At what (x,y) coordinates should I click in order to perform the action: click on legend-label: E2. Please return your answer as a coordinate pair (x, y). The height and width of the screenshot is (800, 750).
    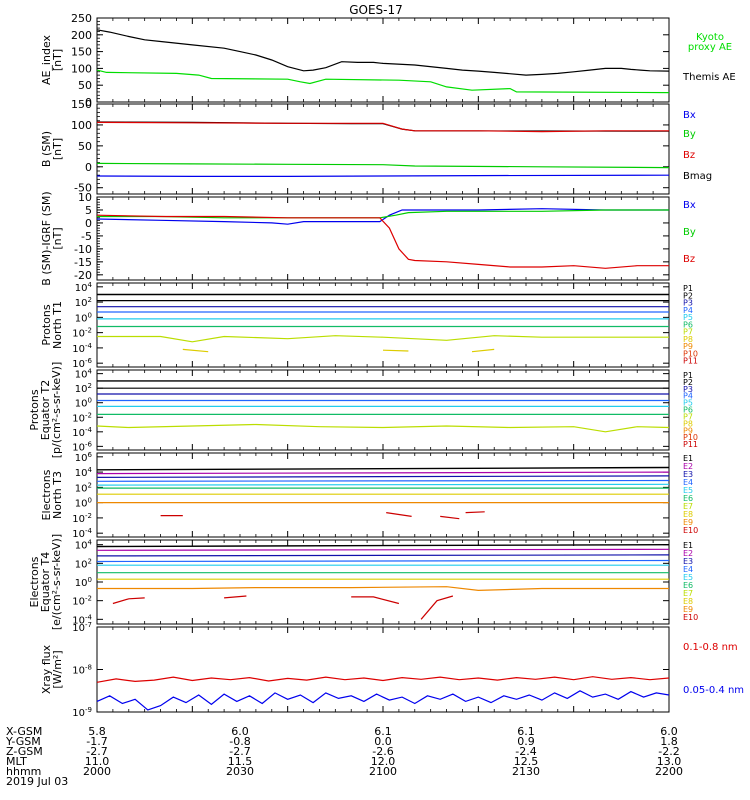
    Looking at the image, I should click on (688, 466).